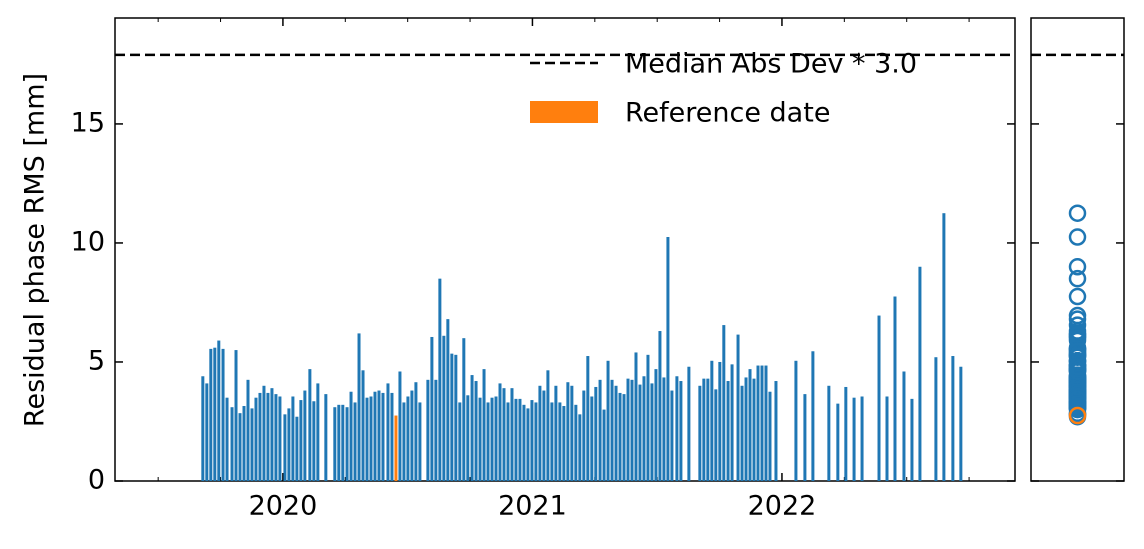 The image size is (1144, 549). I want to click on y-tick-label: 0, so click(96, 480).